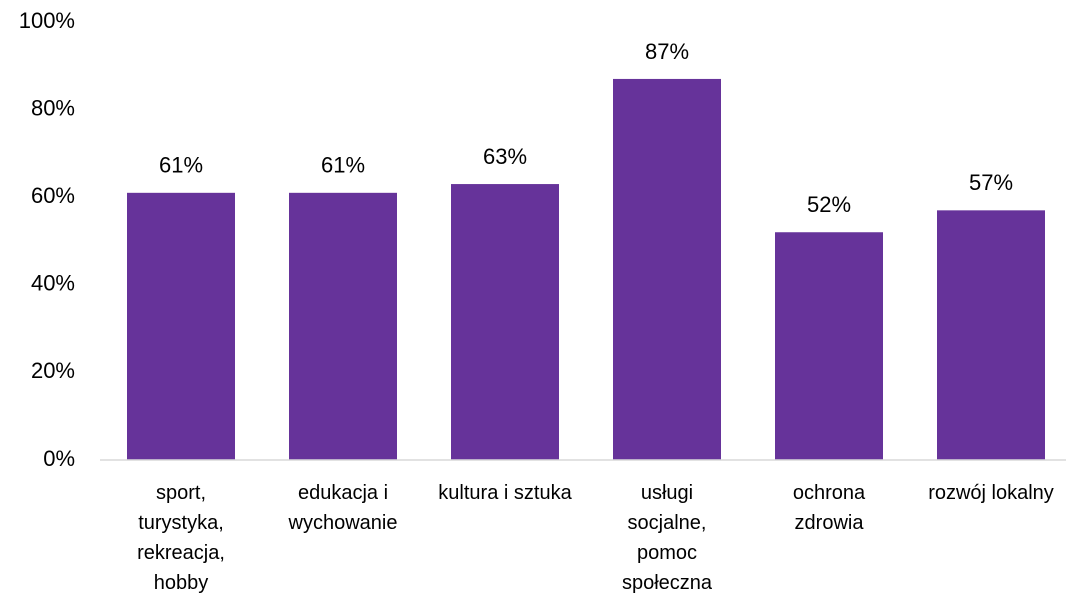 The image size is (1077, 598). I want to click on y-tick-label: 100%, so click(47, 20).